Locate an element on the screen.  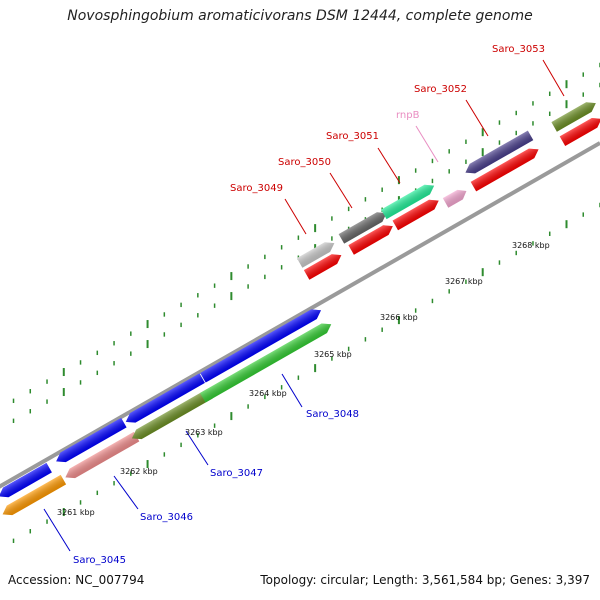
gene-label-saro_3053: Saro_3053 is located at coordinates (518, 49).